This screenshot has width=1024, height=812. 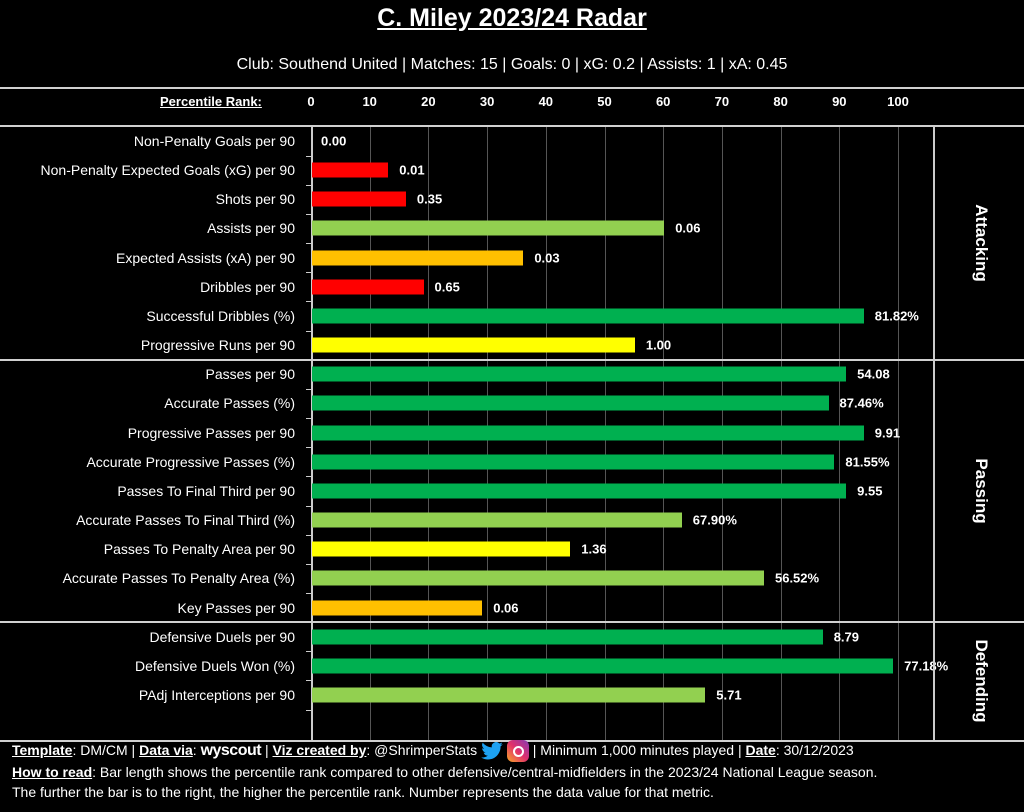 What do you see at coordinates (714, 520) in the screenshot?
I see `data-label: 67.90%` at bounding box center [714, 520].